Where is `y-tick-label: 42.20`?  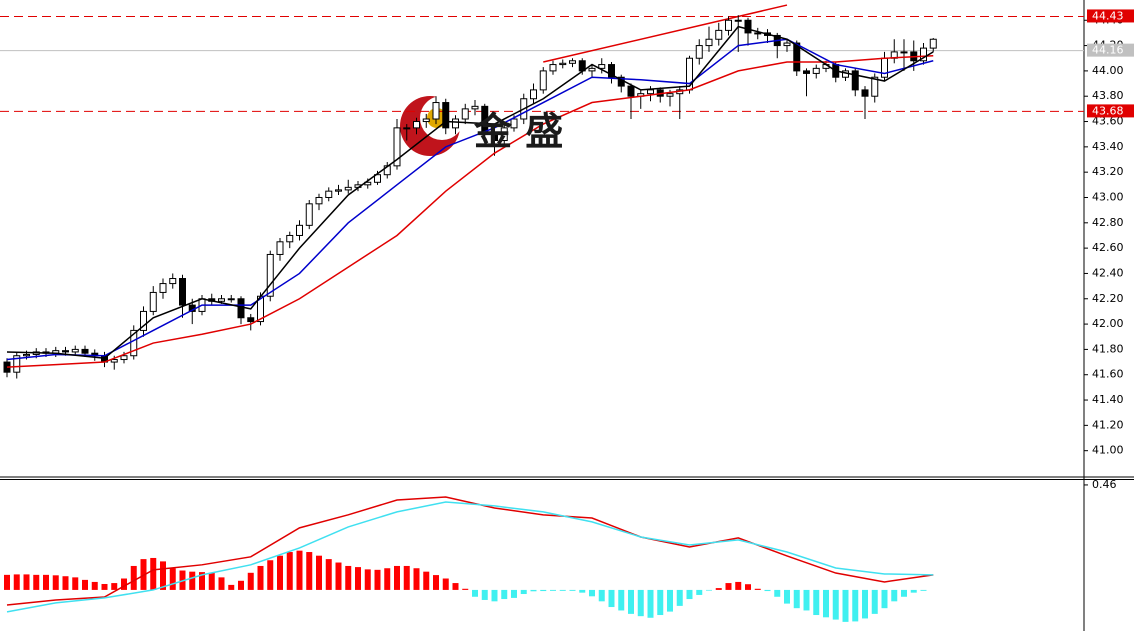 y-tick-label: 42.20 is located at coordinates (1108, 298).